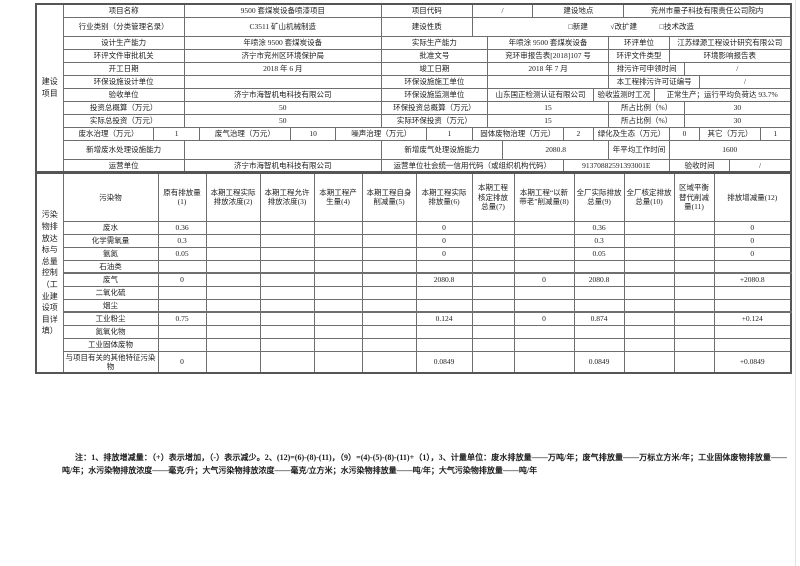 The image size is (800, 566). Describe the element at coordinates (548, 107) in the screenshot. I see `field-value: 15` at that location.